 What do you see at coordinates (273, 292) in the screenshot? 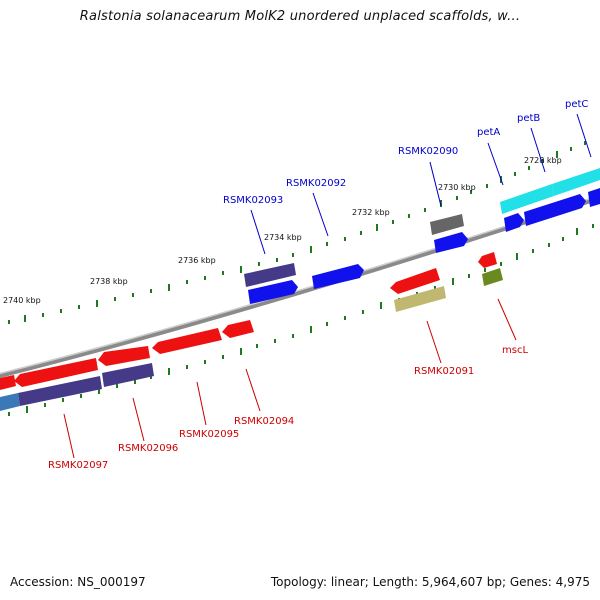
I see `gene-RSMK02093-feature` at bounding box center [273, 292].